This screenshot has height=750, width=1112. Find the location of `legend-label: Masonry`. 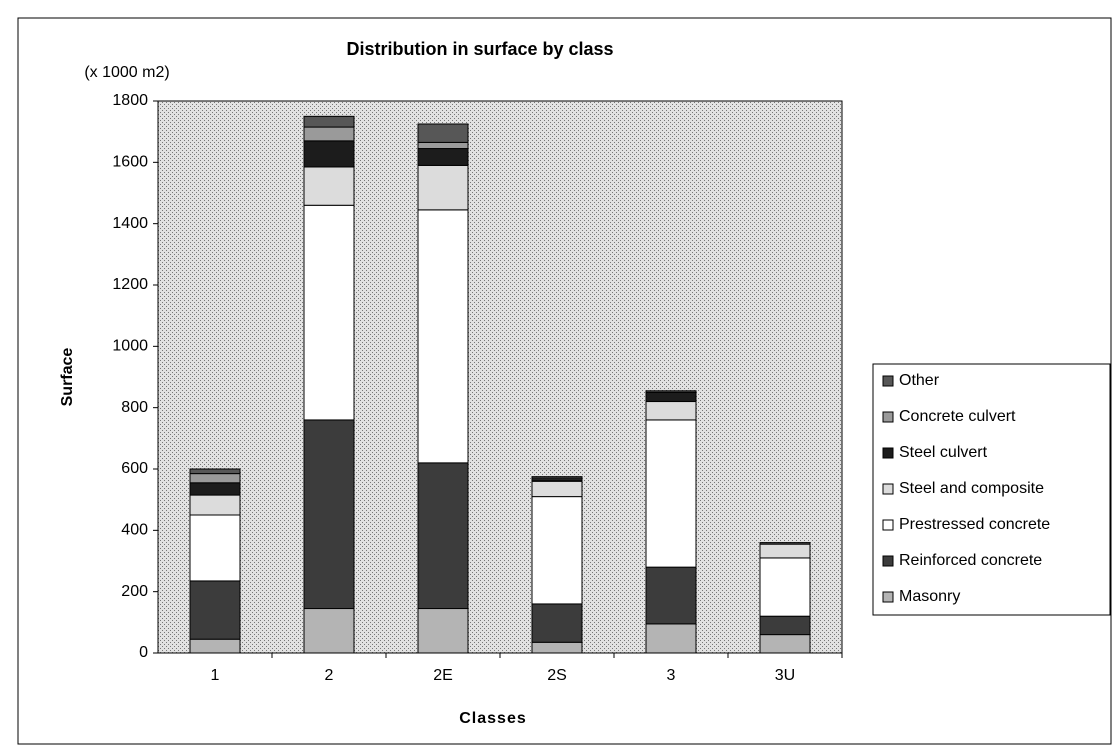

legend-label: Masonry is located at coordinates (929, 596).